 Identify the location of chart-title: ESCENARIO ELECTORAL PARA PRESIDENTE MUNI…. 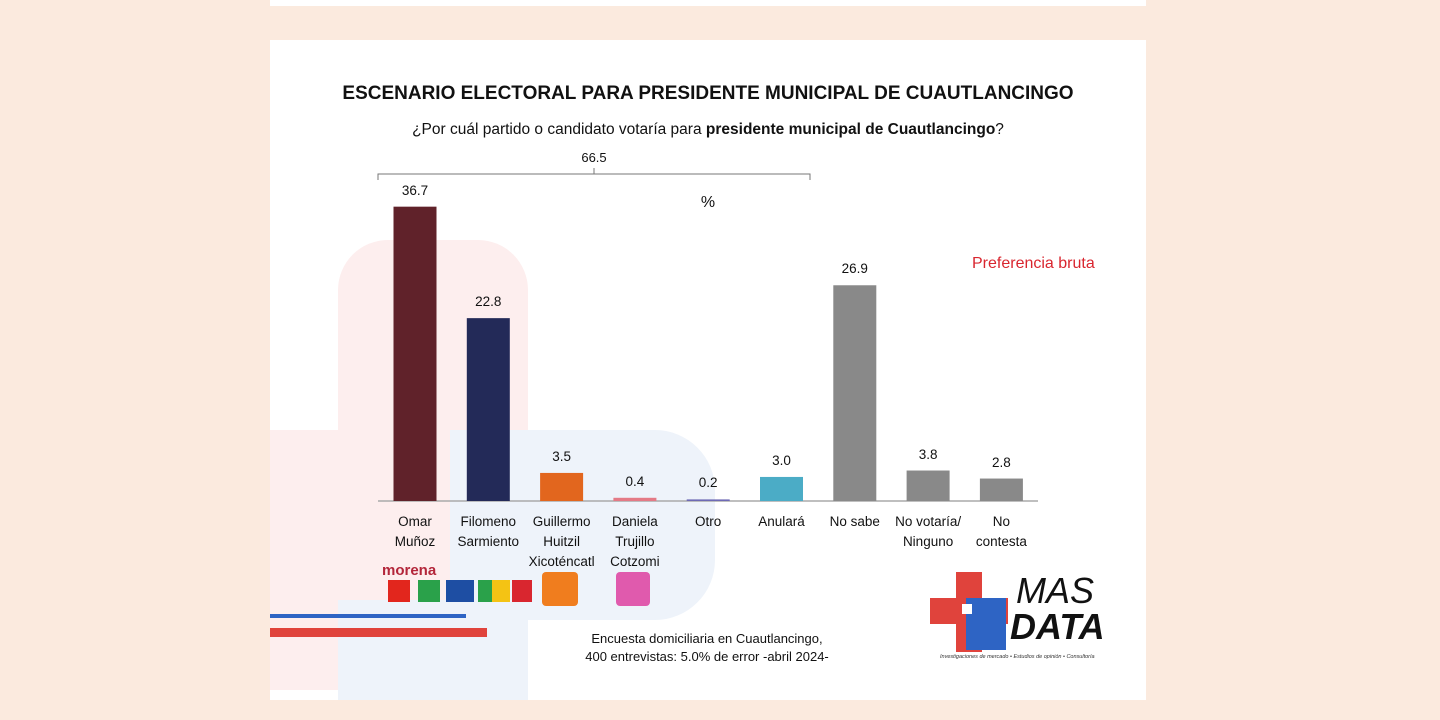
(708, 93).